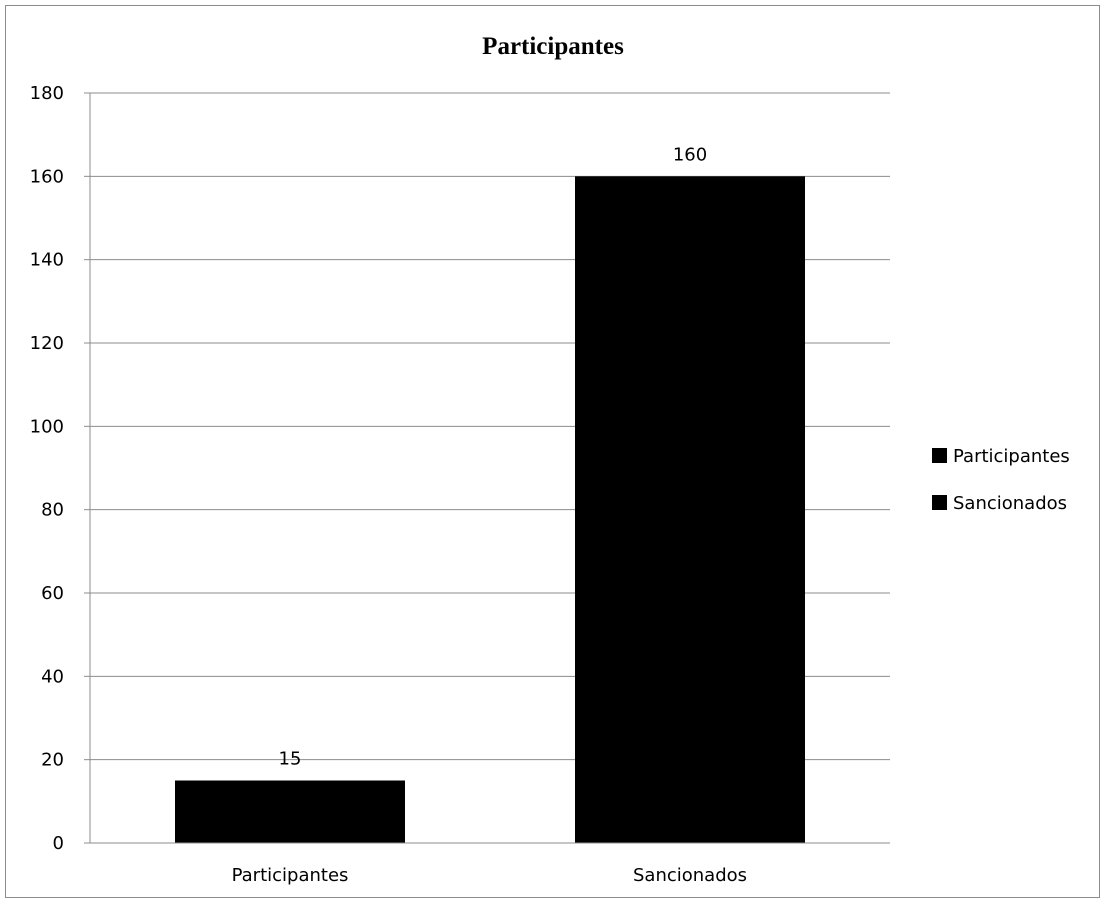 The image size is (1107, 905). Describe the element at coordinates (1010, 503) in the screenshot. I see `legend-label: Sancionados` at that location.